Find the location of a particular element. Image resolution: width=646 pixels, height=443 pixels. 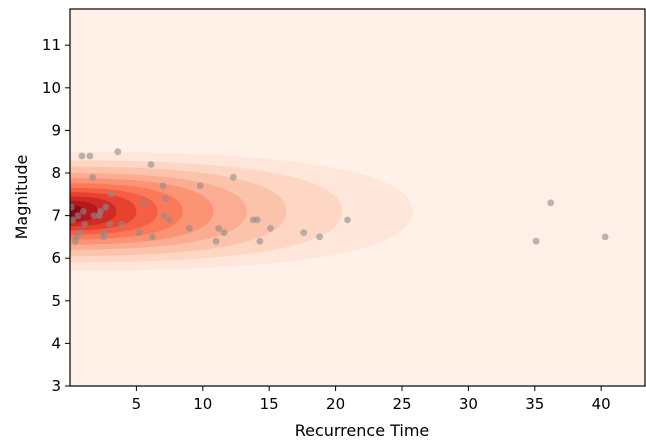

y-tick-label: 10 is located at coordinates (51, 88).